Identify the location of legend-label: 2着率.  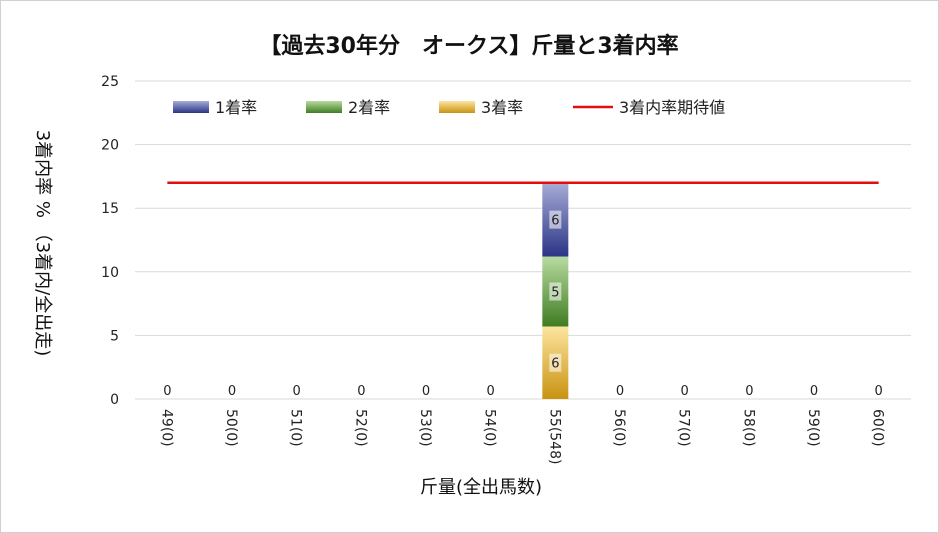
(369, 107).